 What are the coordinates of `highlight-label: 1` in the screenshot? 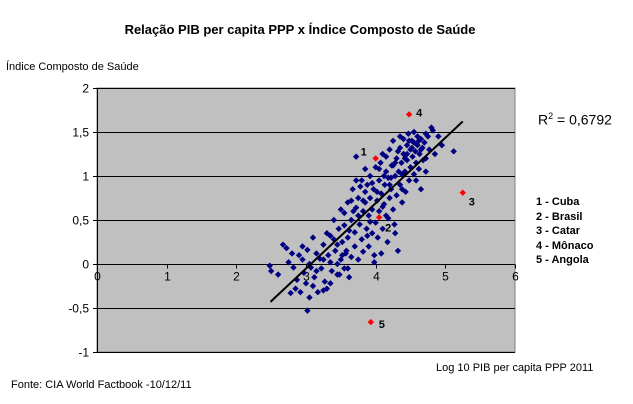 It's located at (364, 152).